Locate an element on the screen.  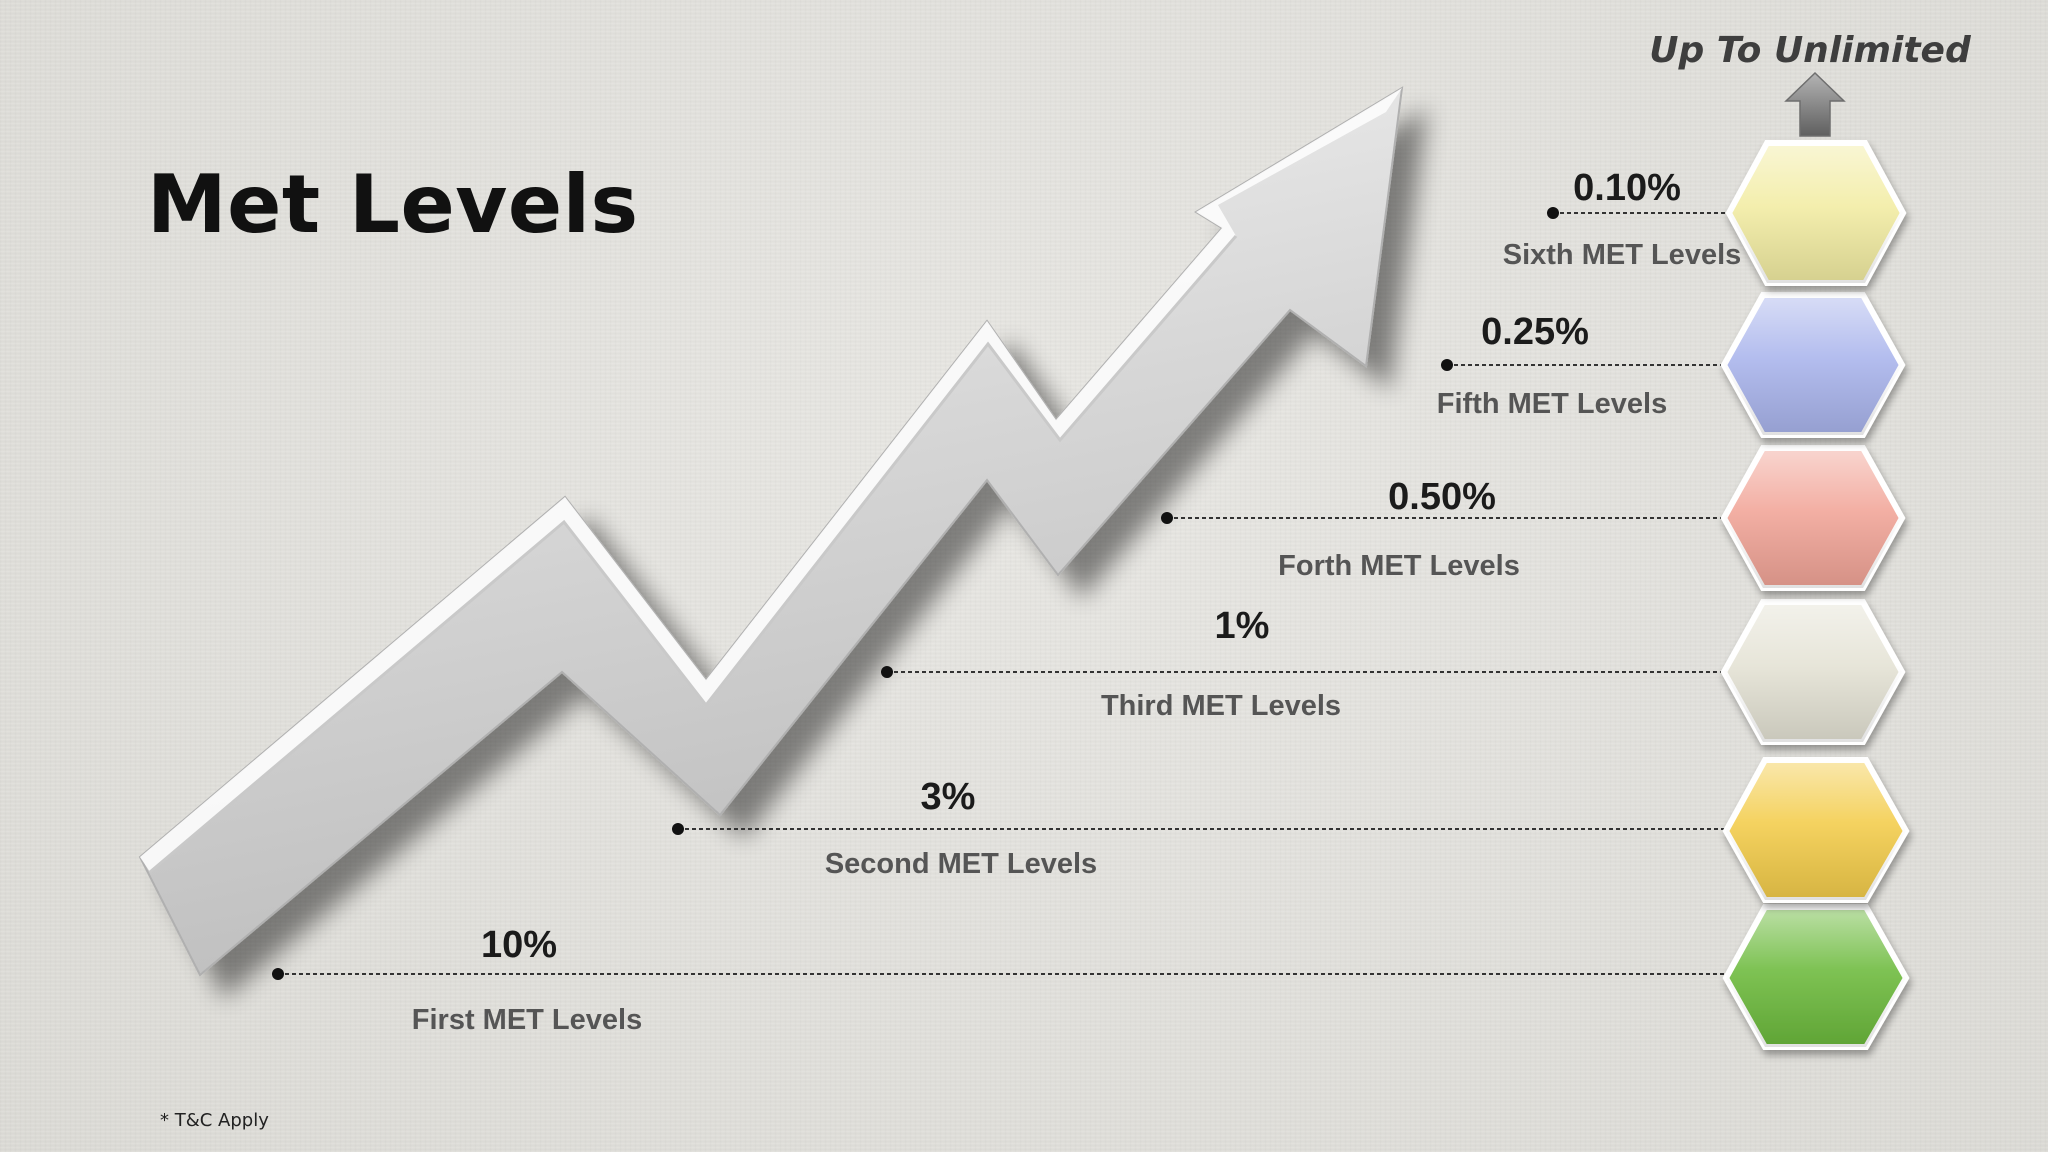
level-6-name: Sixth MET Levels is located at coordinates (1622, 255).